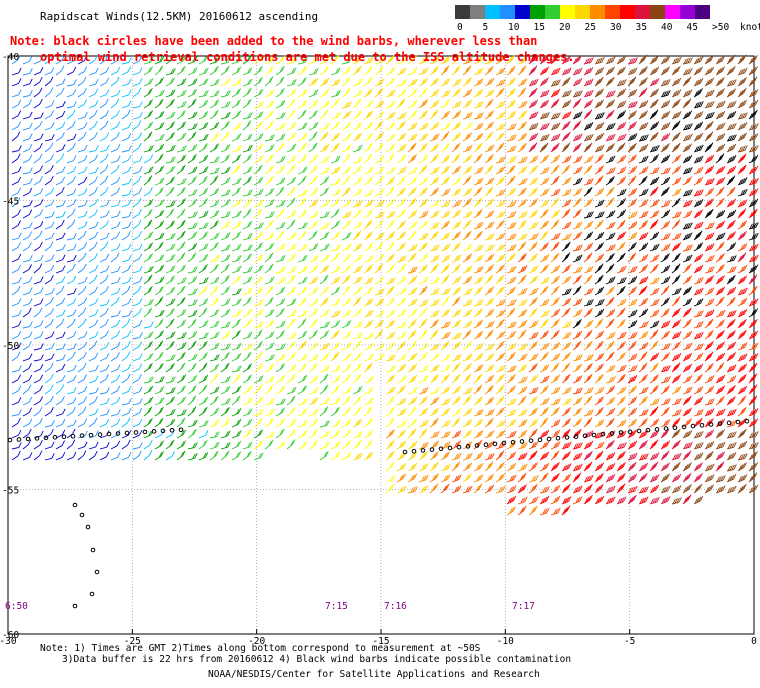 This screenshot has width=760, height=688. I want to click on legend-label: knots, so click(750, 27).